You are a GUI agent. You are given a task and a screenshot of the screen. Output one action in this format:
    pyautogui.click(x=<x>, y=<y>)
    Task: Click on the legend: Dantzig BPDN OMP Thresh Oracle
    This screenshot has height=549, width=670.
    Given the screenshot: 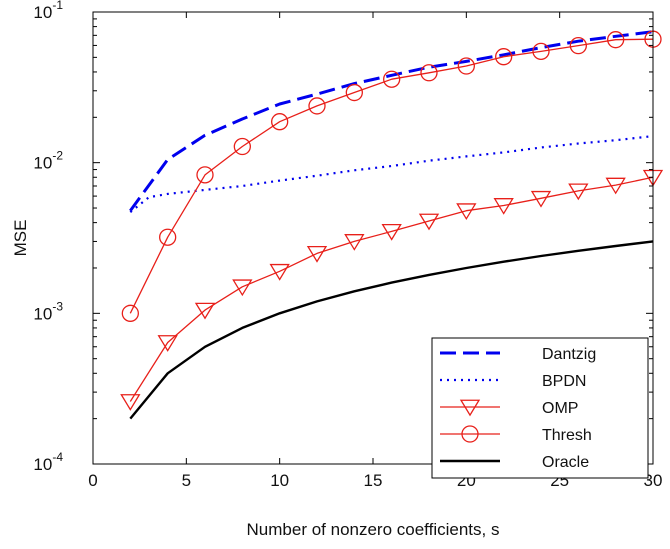 What is the action you would take?
    pyautogui.click(x=540, y=408)
    